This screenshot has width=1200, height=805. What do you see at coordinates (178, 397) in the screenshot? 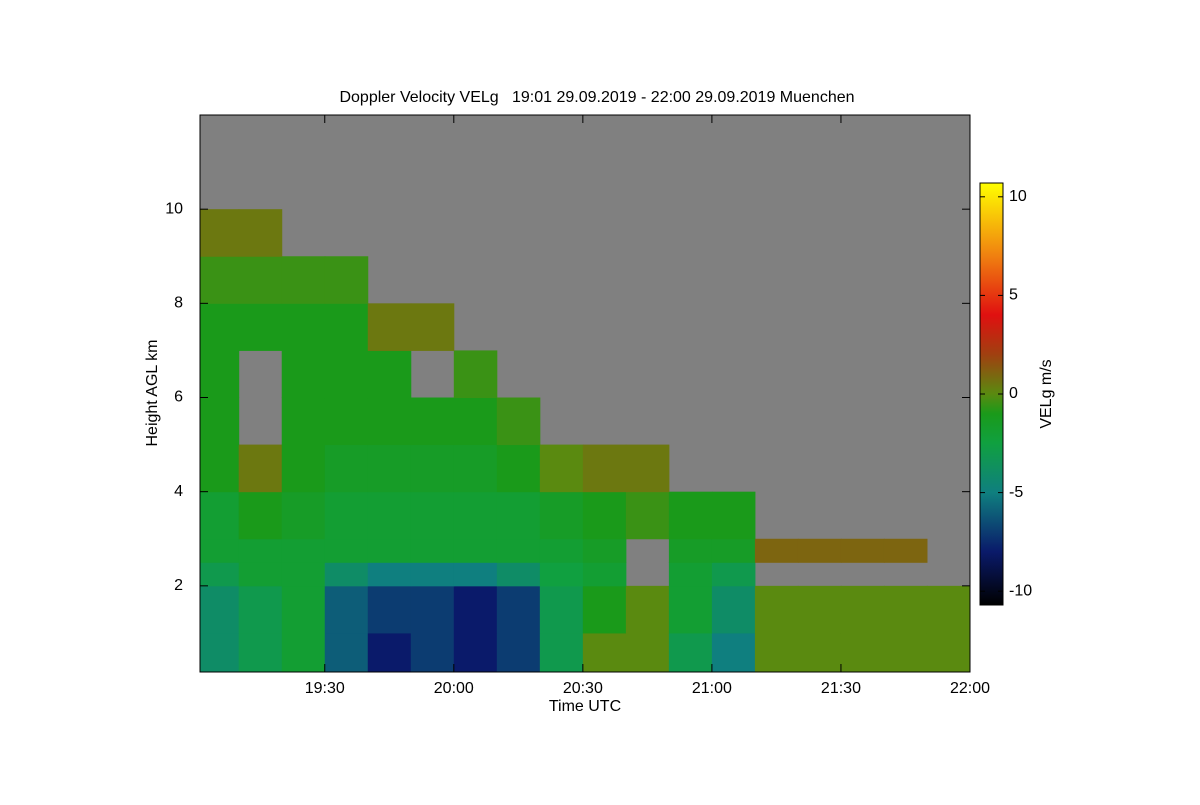
I see `y-tick-label: 6` at bounding box center [178, 397].